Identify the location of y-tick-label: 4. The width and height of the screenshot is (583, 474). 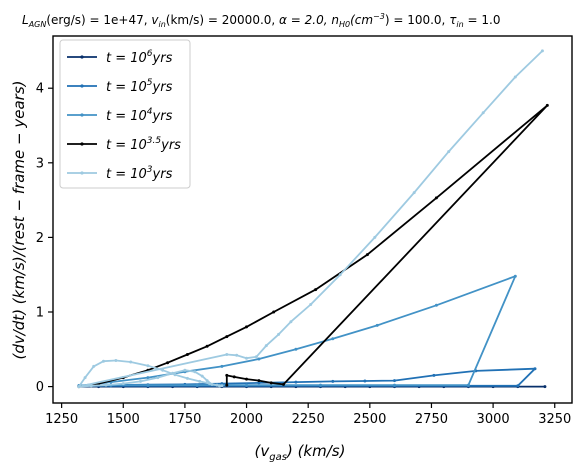
(40, 89).